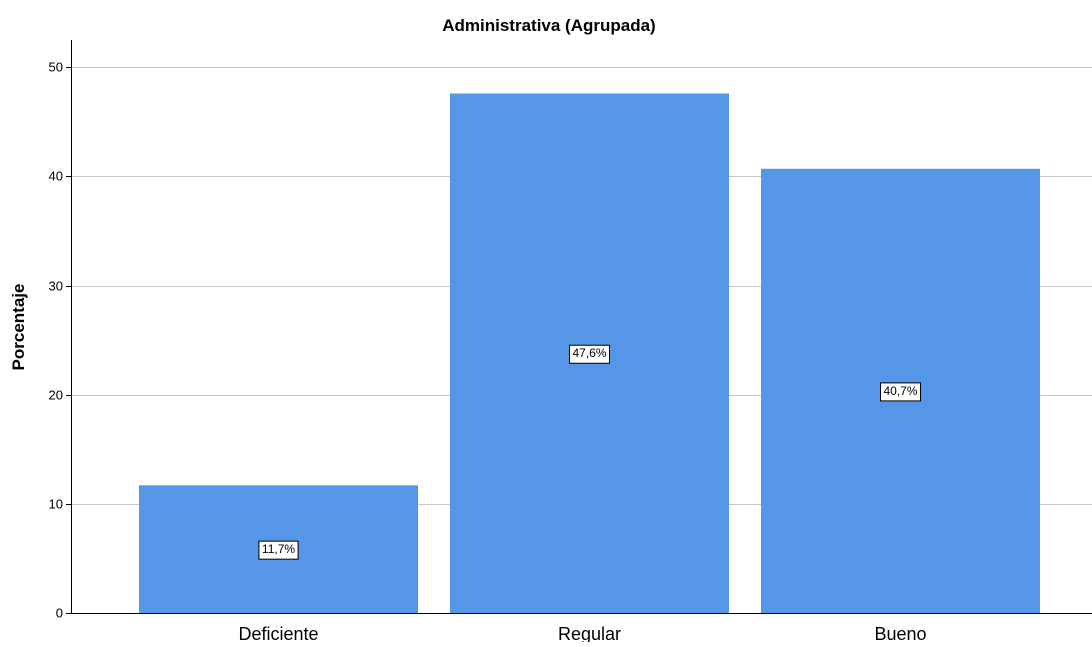 The height and width of the screenshot is (647, 1092). I want to click on chart-title: Administrativa (Agrupada), so click(548, 25).